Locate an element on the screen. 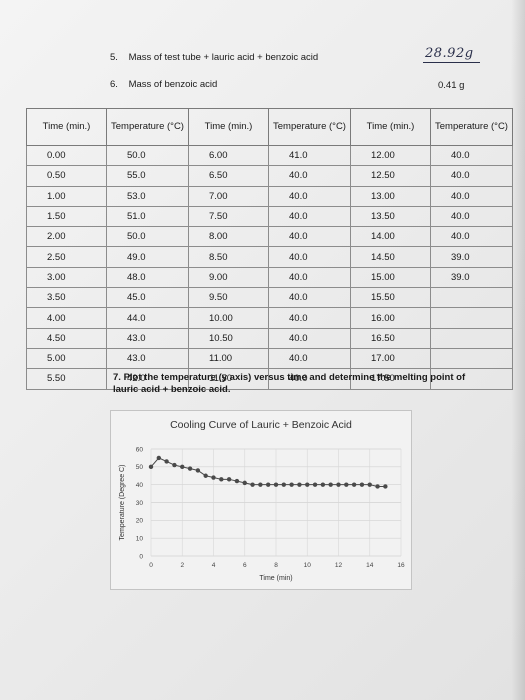 The width and height of the screenshot is (525, 700). y-tick-label: 30 is located at coordinates (140, 503).